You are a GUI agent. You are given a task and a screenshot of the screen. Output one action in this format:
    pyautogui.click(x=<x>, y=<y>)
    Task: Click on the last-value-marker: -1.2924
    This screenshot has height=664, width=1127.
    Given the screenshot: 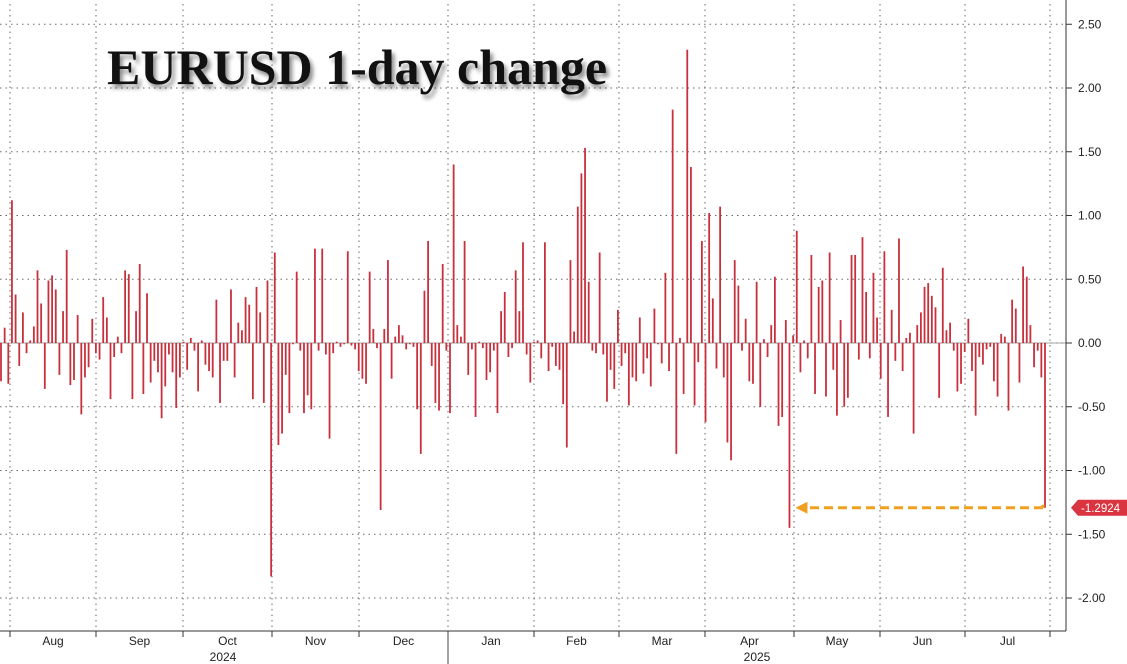 What is the action you would take?
    pyautogui.click(x=1099, y=507)
    